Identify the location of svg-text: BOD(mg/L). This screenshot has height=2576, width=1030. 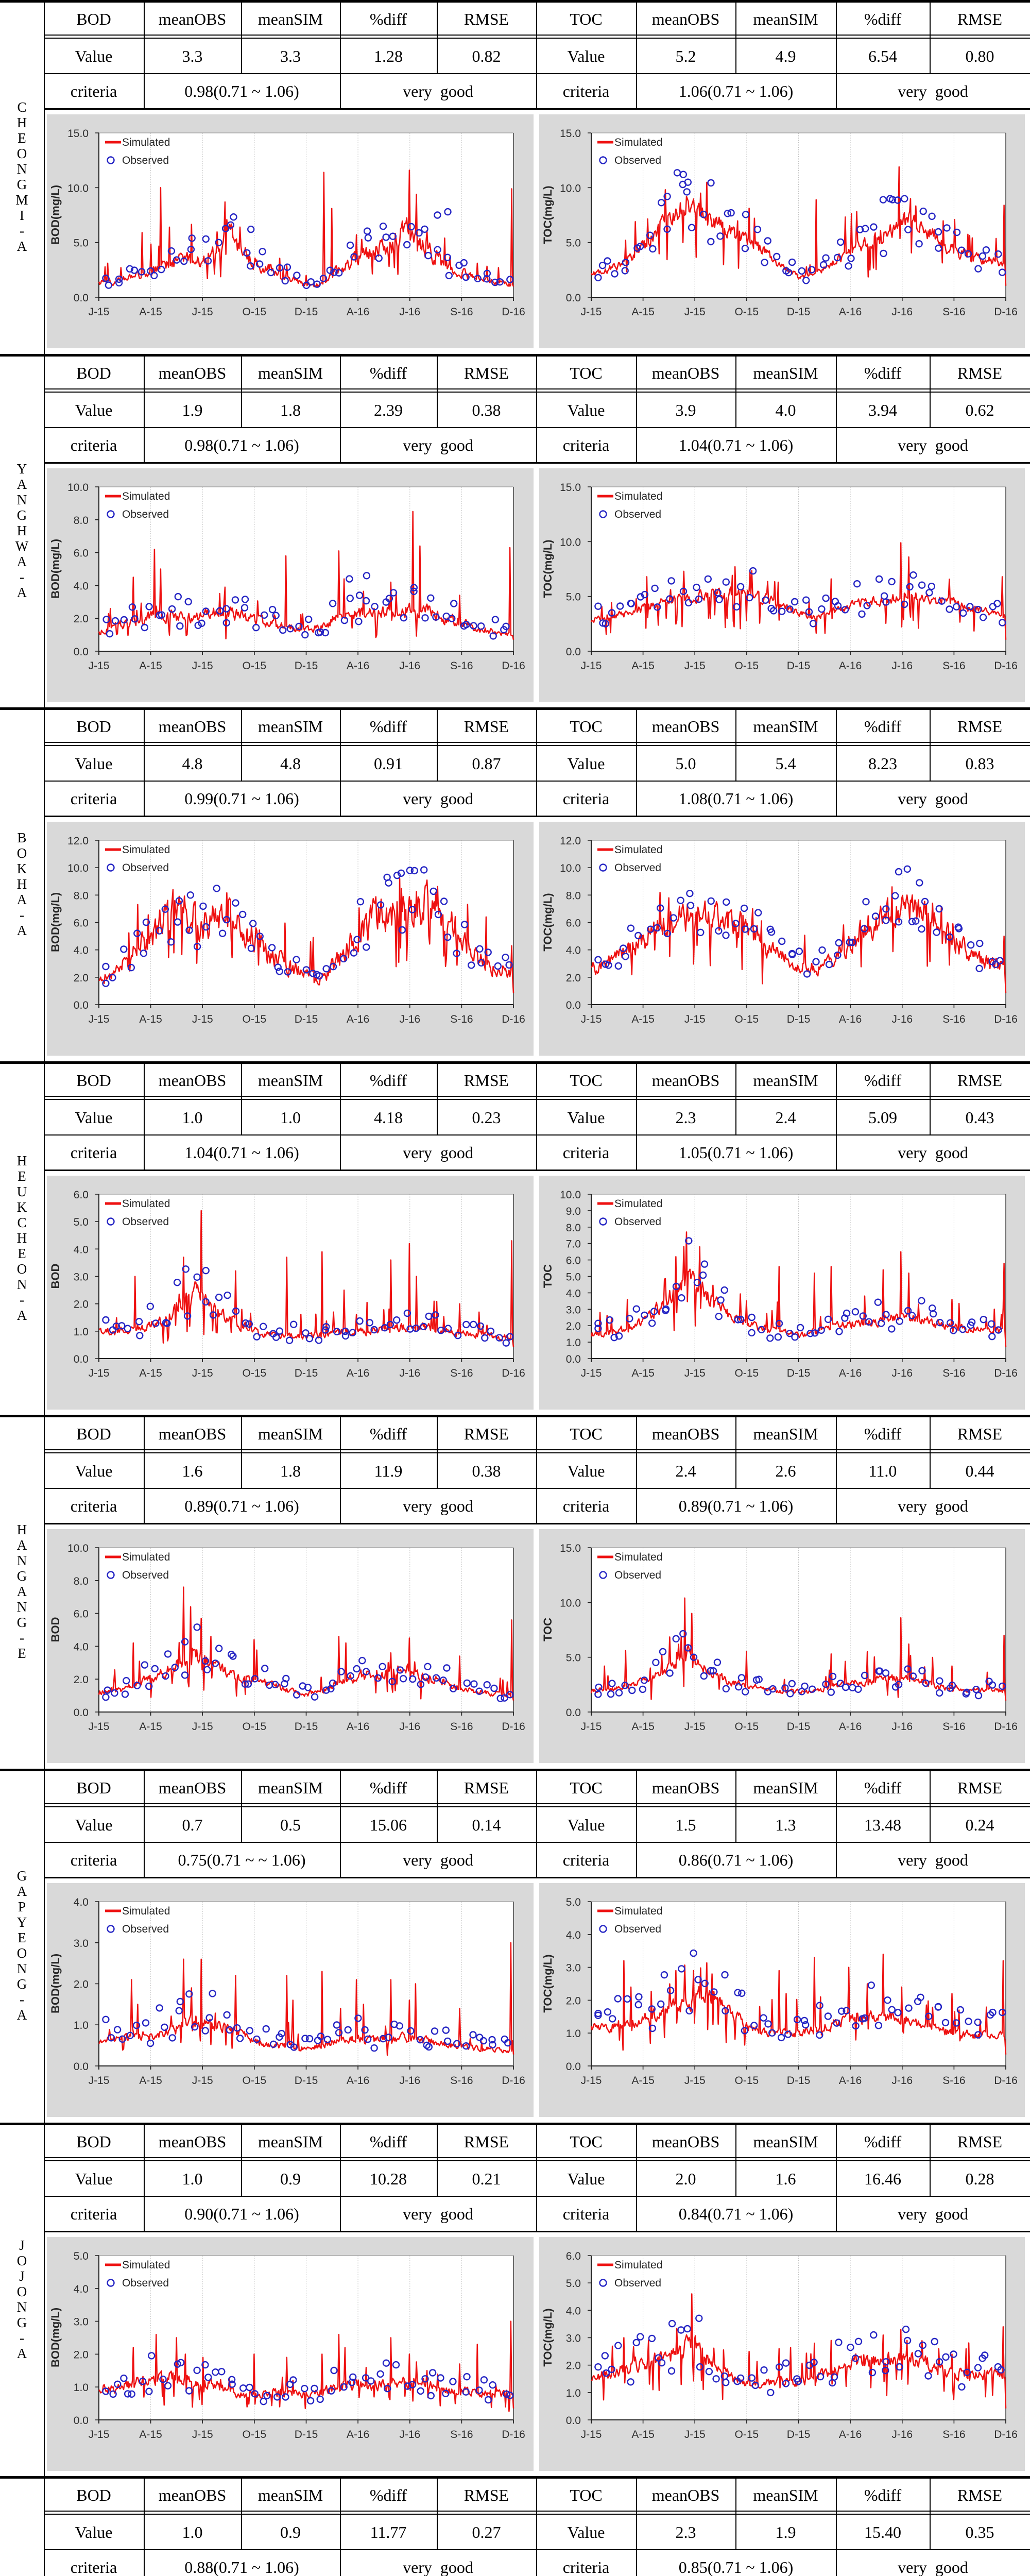
(55, 2337).